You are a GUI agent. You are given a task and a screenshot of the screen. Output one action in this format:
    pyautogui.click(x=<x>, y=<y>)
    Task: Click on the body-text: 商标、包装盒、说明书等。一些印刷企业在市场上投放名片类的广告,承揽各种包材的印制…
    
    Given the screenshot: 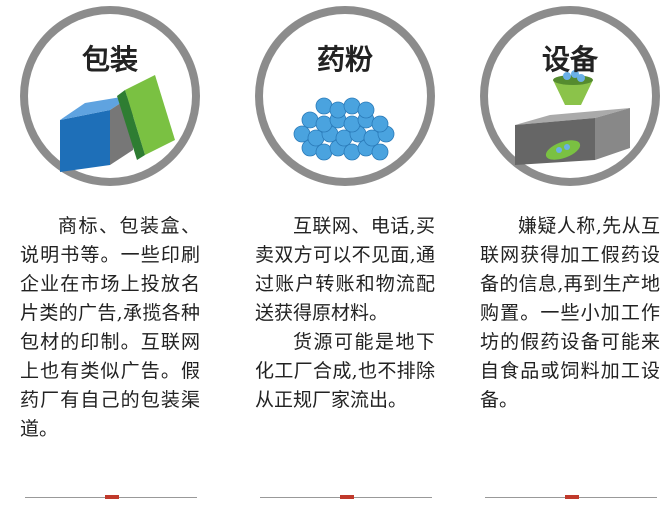 What is the action you would take?
    pyautogui.click(x=110, y=328)
    